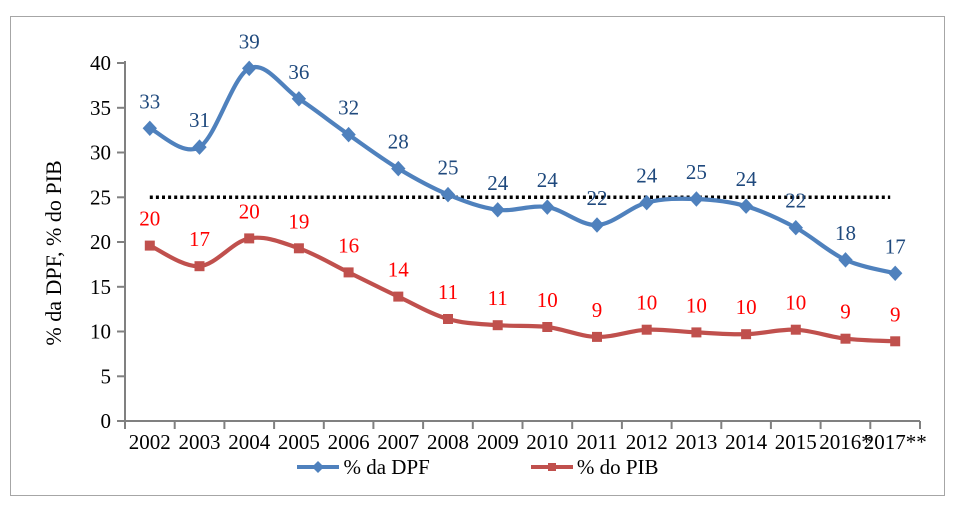 This screenshot has width=976, height=532. Describe the element at coordinates (398, 442) in the screenshot. I see `x-tick-label: 2007` at that location.